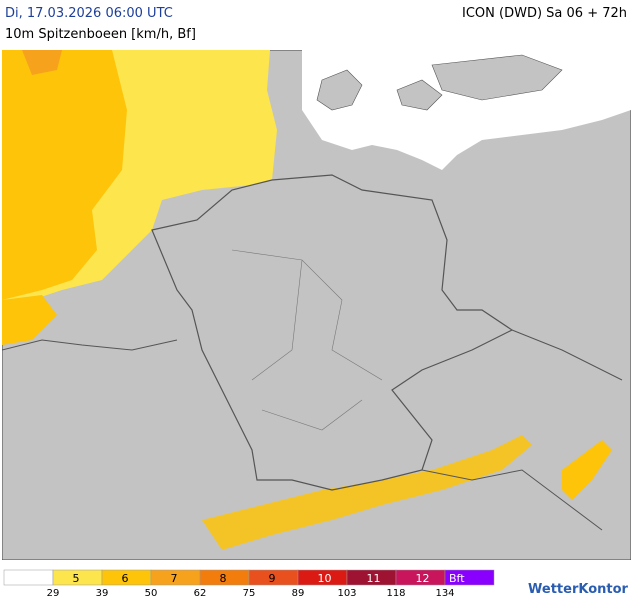 Image resolution: width=633 pixels, height=600 pixels. Describe the element at coordinates (298, 593) in the screenshot. I see `legend-threshold: 89` at that location.